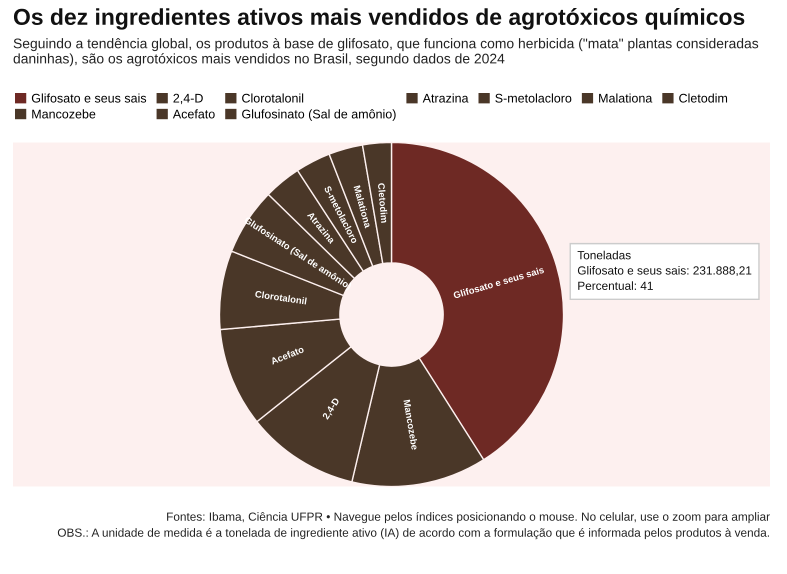 The height and width of the screenshot is (574, 787). Describe the element at coordinates (273, 98) in the screenshot. I see `legend-label: Clorotalonil` at that location.